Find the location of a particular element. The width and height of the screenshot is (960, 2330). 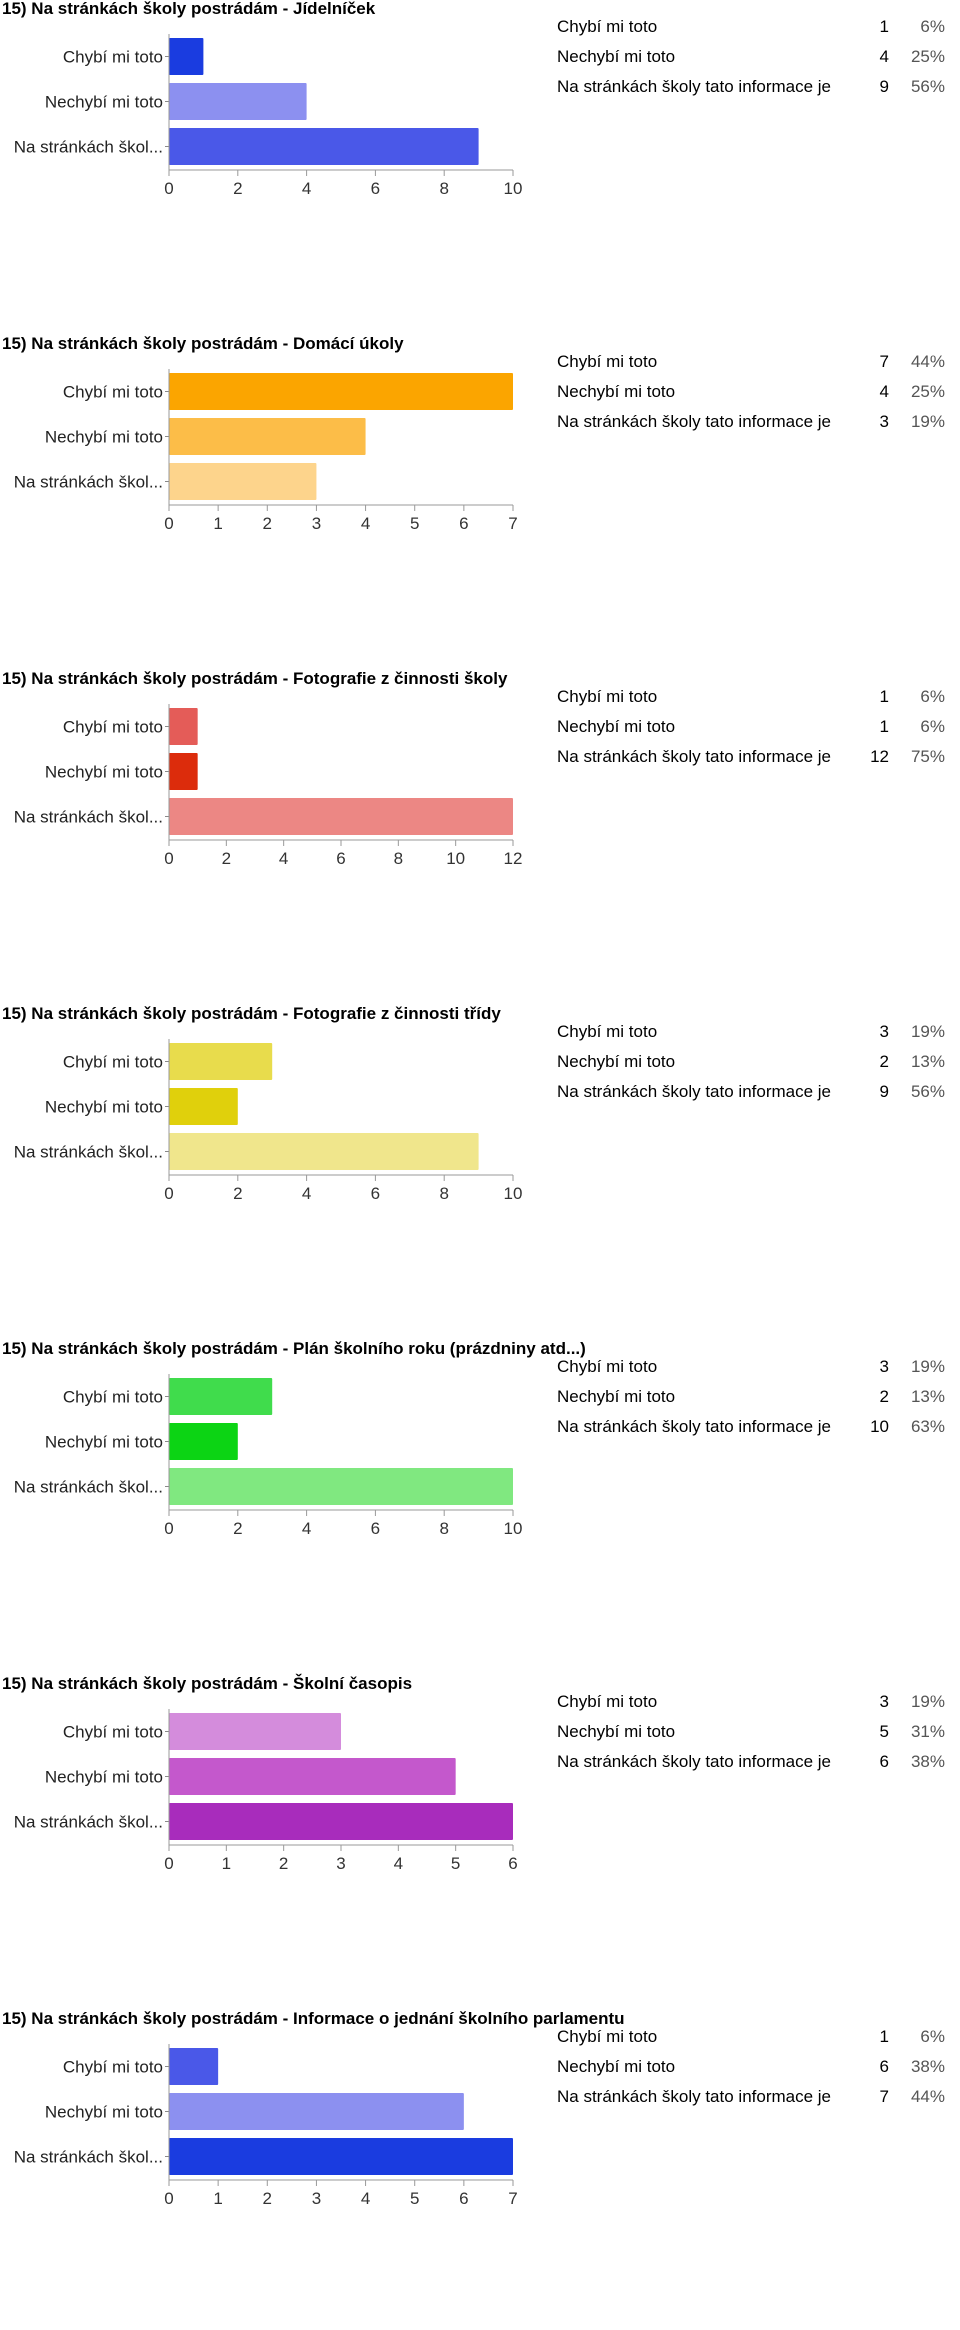

x-tick-label: 5 is located at coordinates (414, 523).